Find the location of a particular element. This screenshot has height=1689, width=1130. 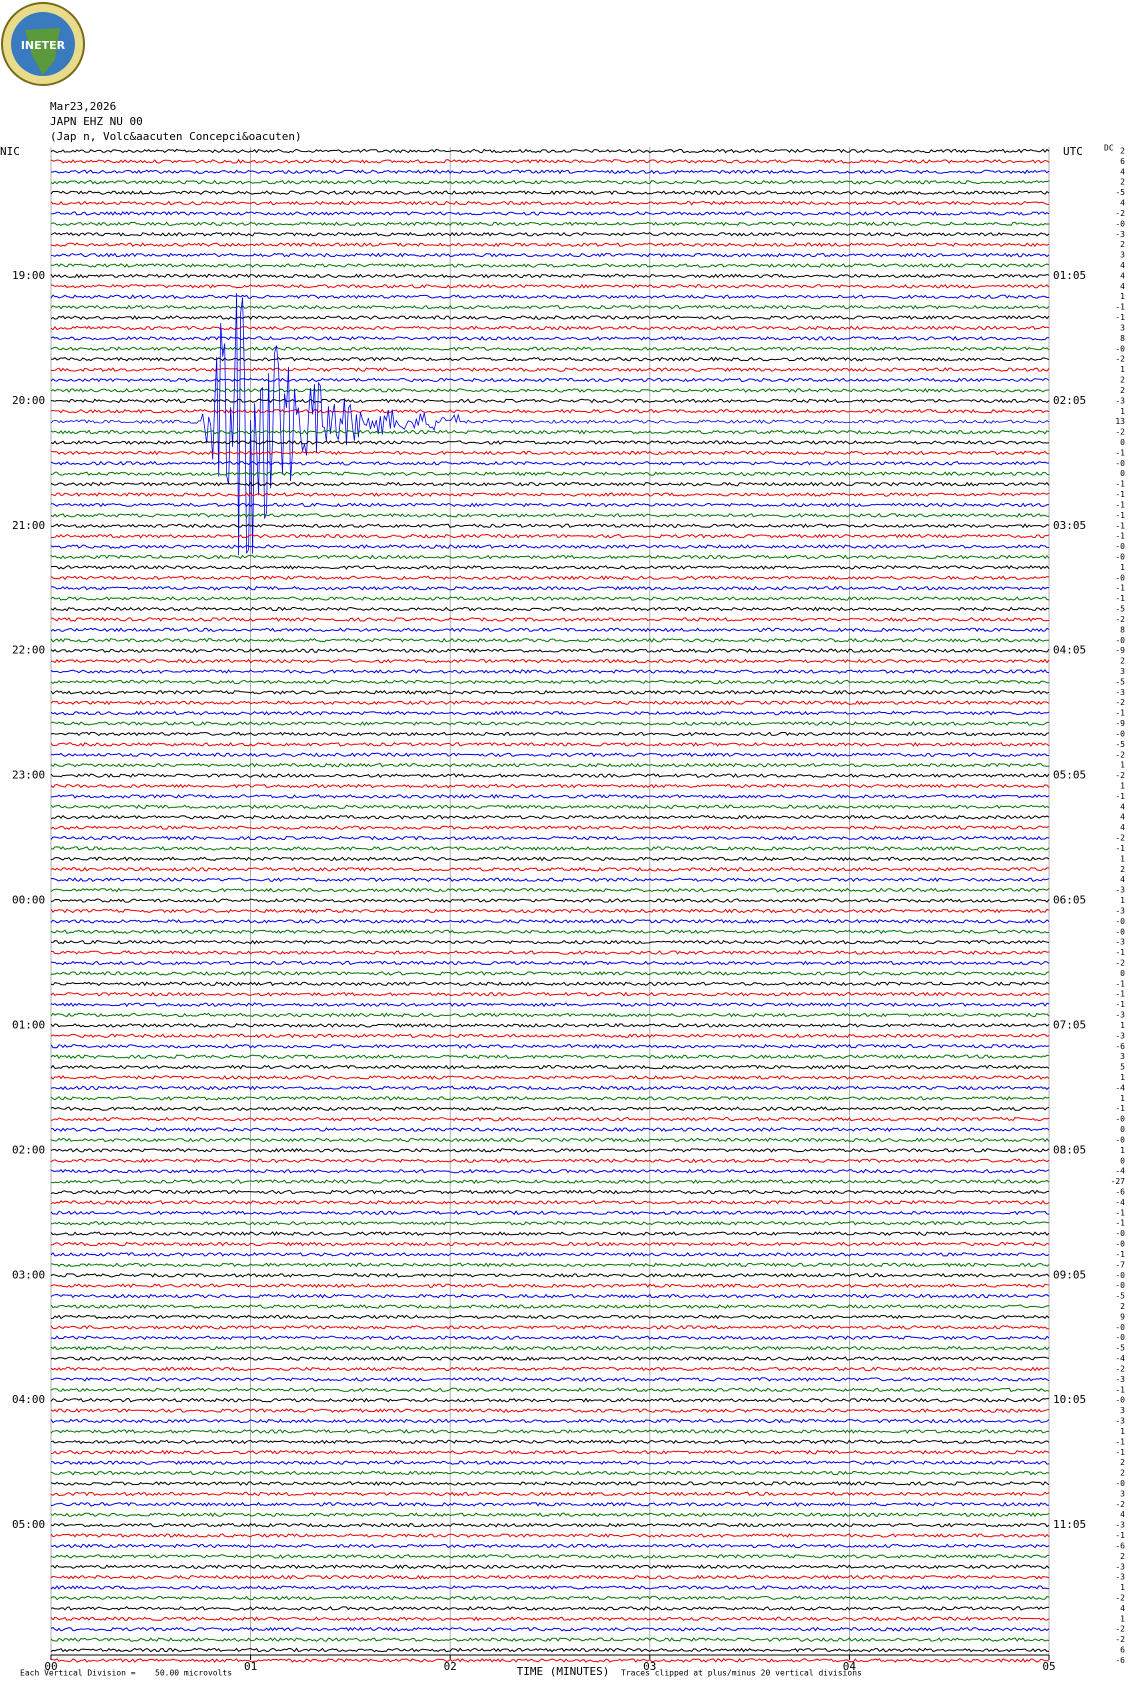

left-time: 00:00 is located at coordinates (28, 900).